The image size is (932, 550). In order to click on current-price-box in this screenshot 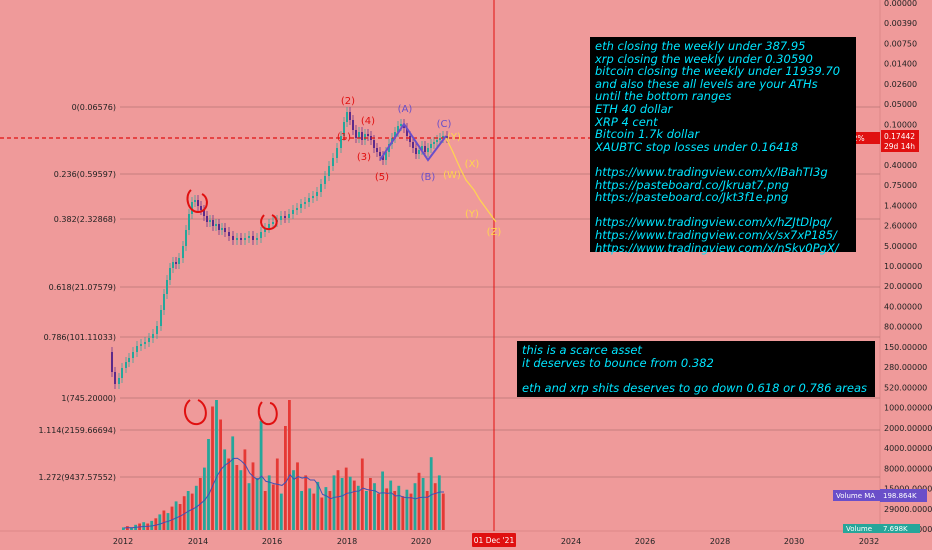, I will do `click(900, 141)`.